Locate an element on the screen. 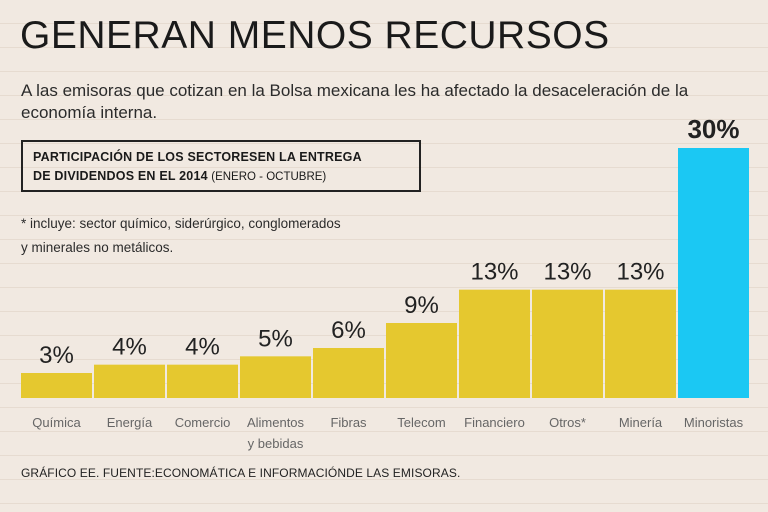  bar-quimica is located at coordinates (56, 385).